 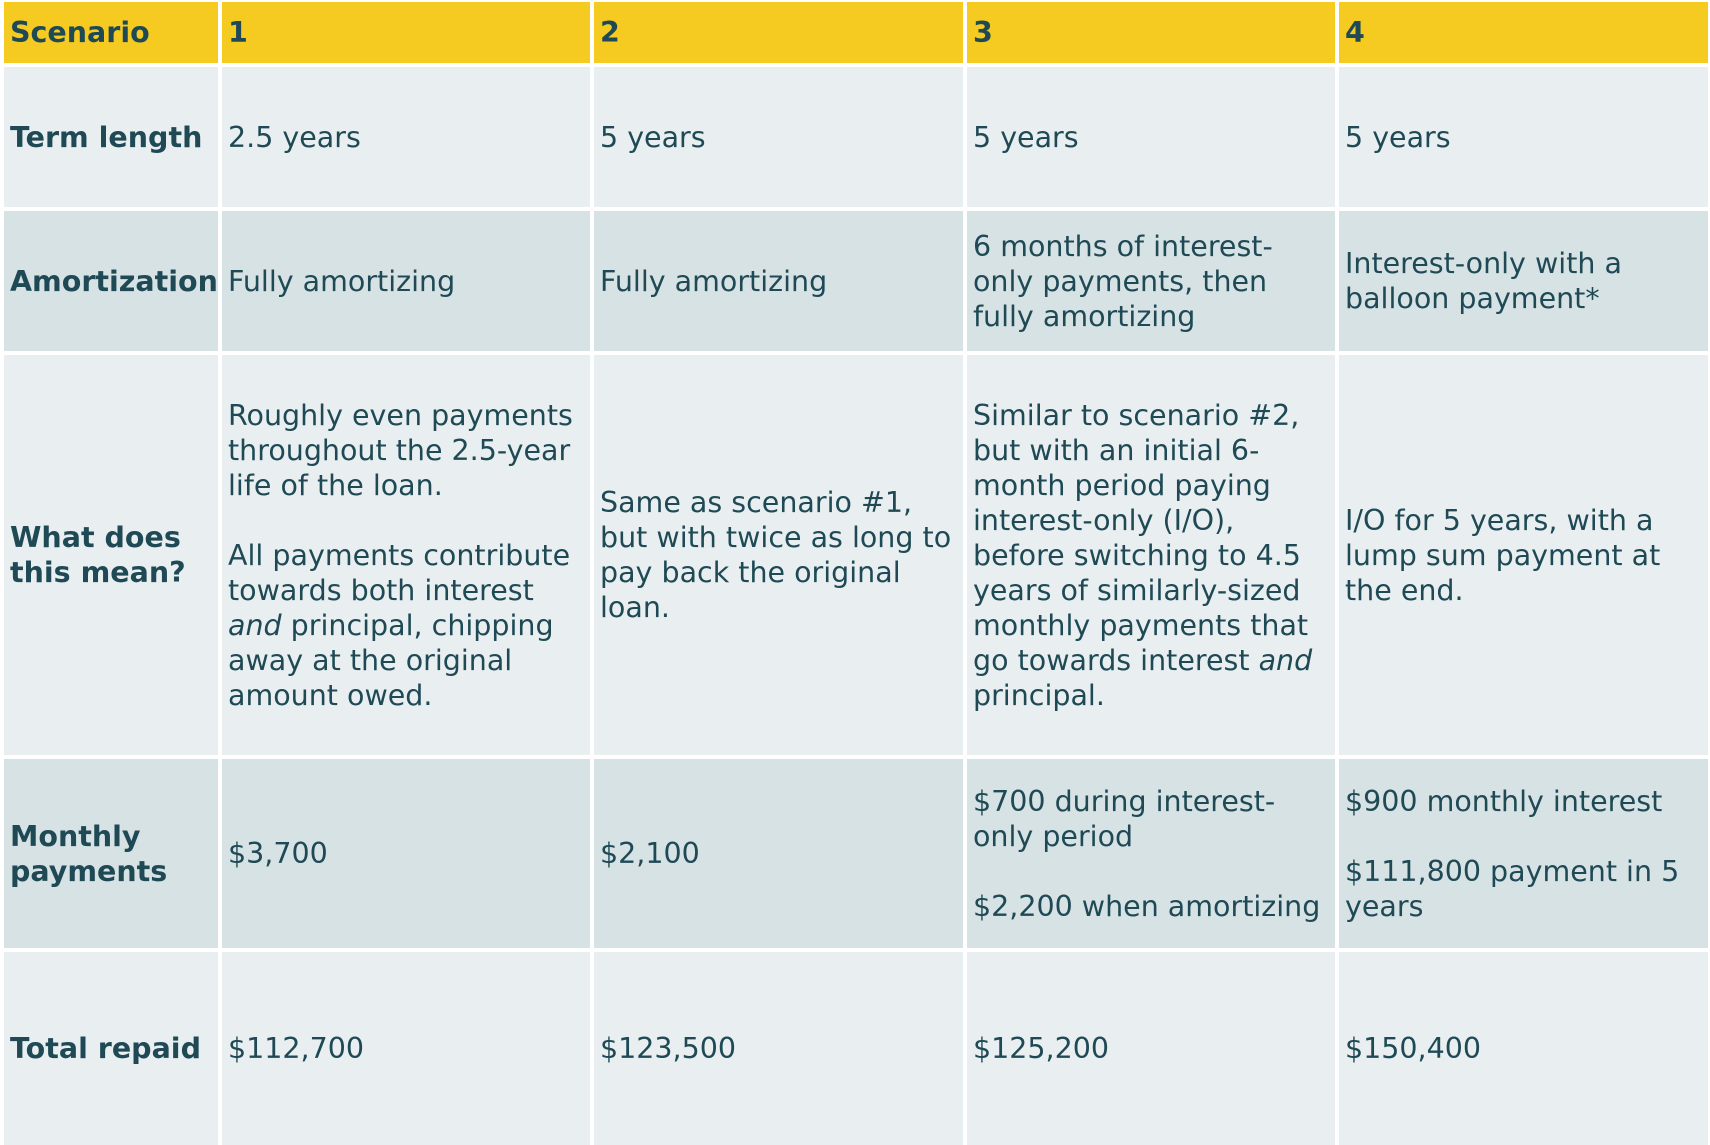 What do you see at coordinates (406, 853) in the screenshot?
I see `monthly-payments-s1: $3,700` at bounding box center [406, 853].